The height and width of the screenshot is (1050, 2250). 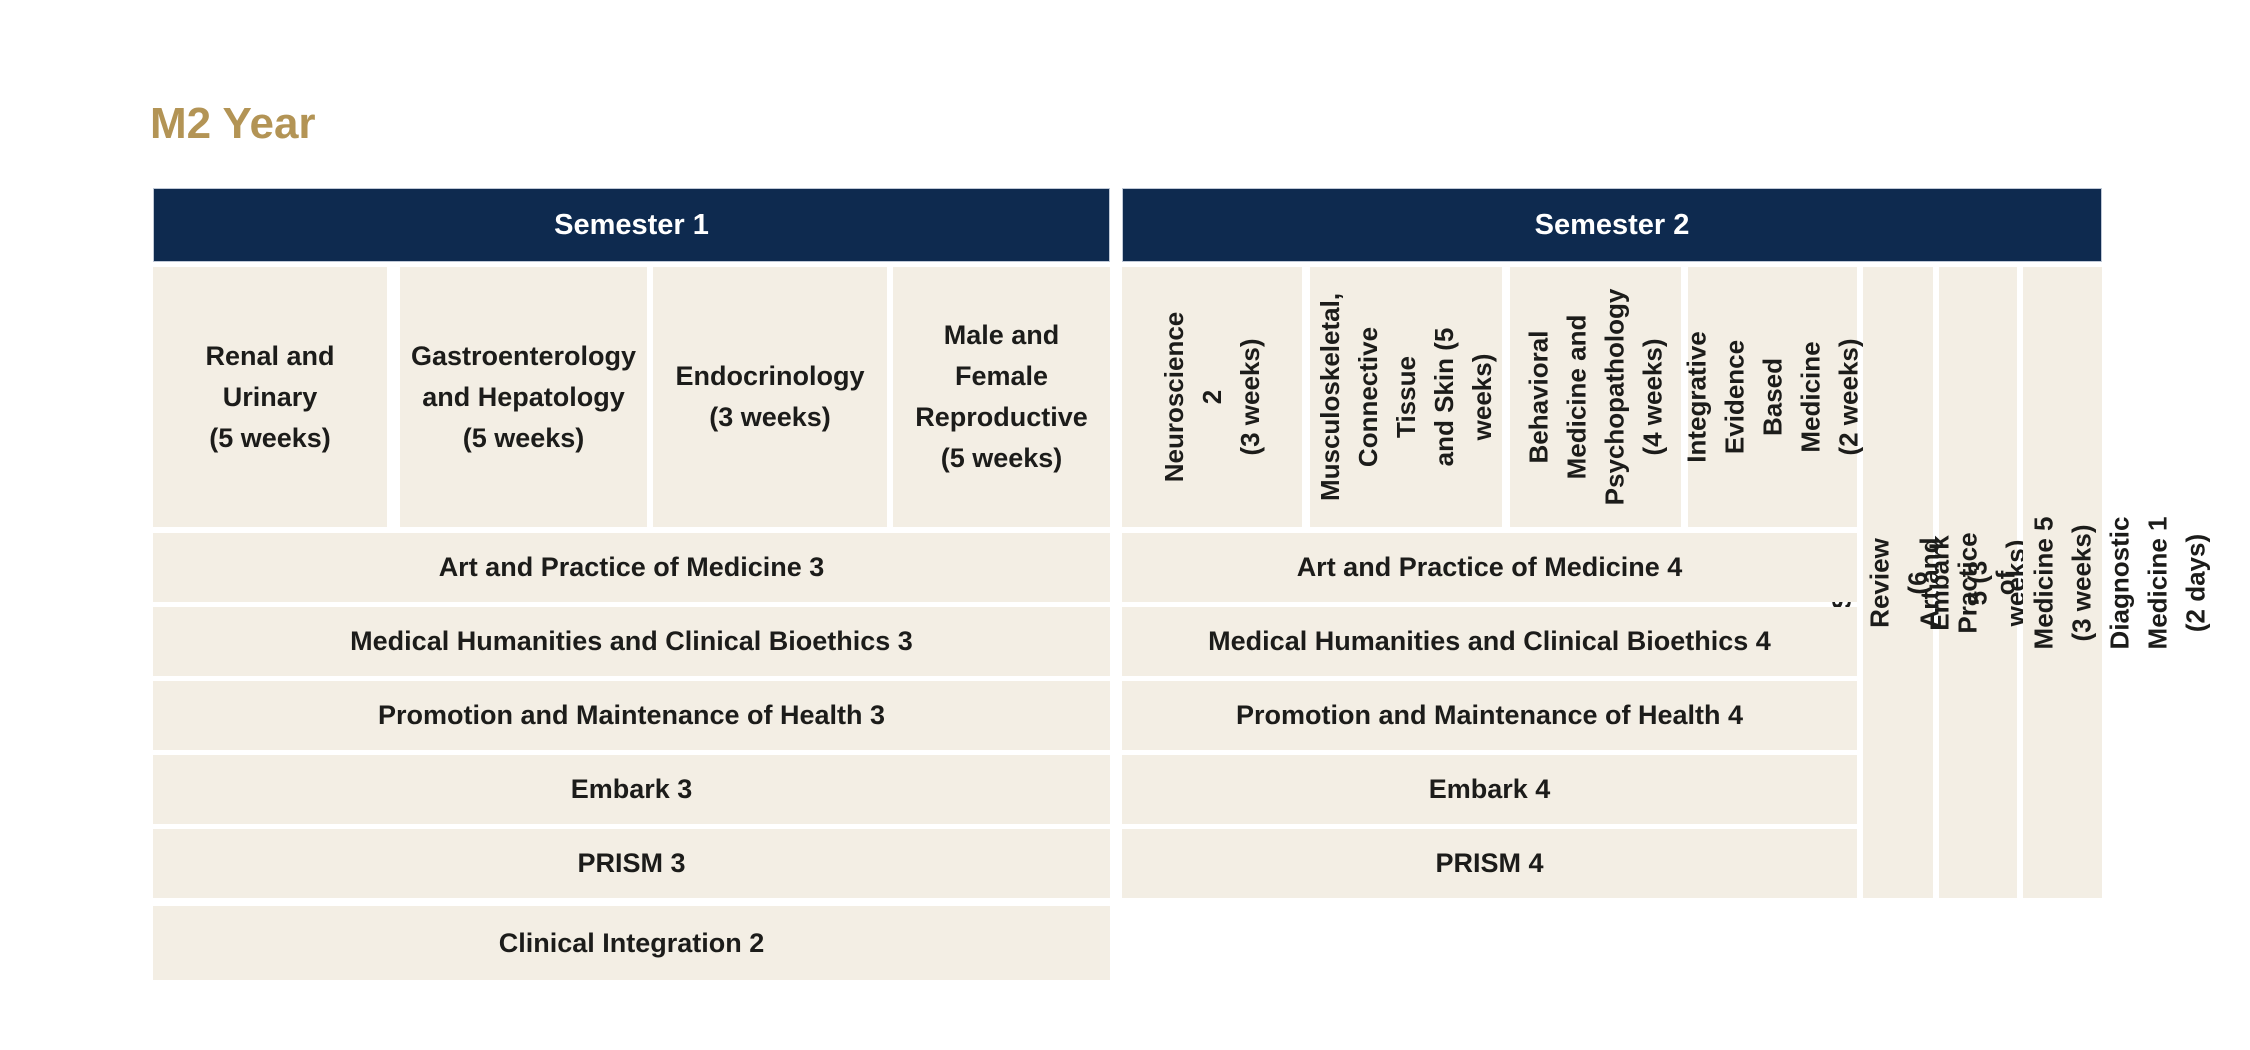 I want to click on course-cell-male-and-female-reproductive: Male and Female Reproductive (5 weeks), so click(x=1001, y=397).